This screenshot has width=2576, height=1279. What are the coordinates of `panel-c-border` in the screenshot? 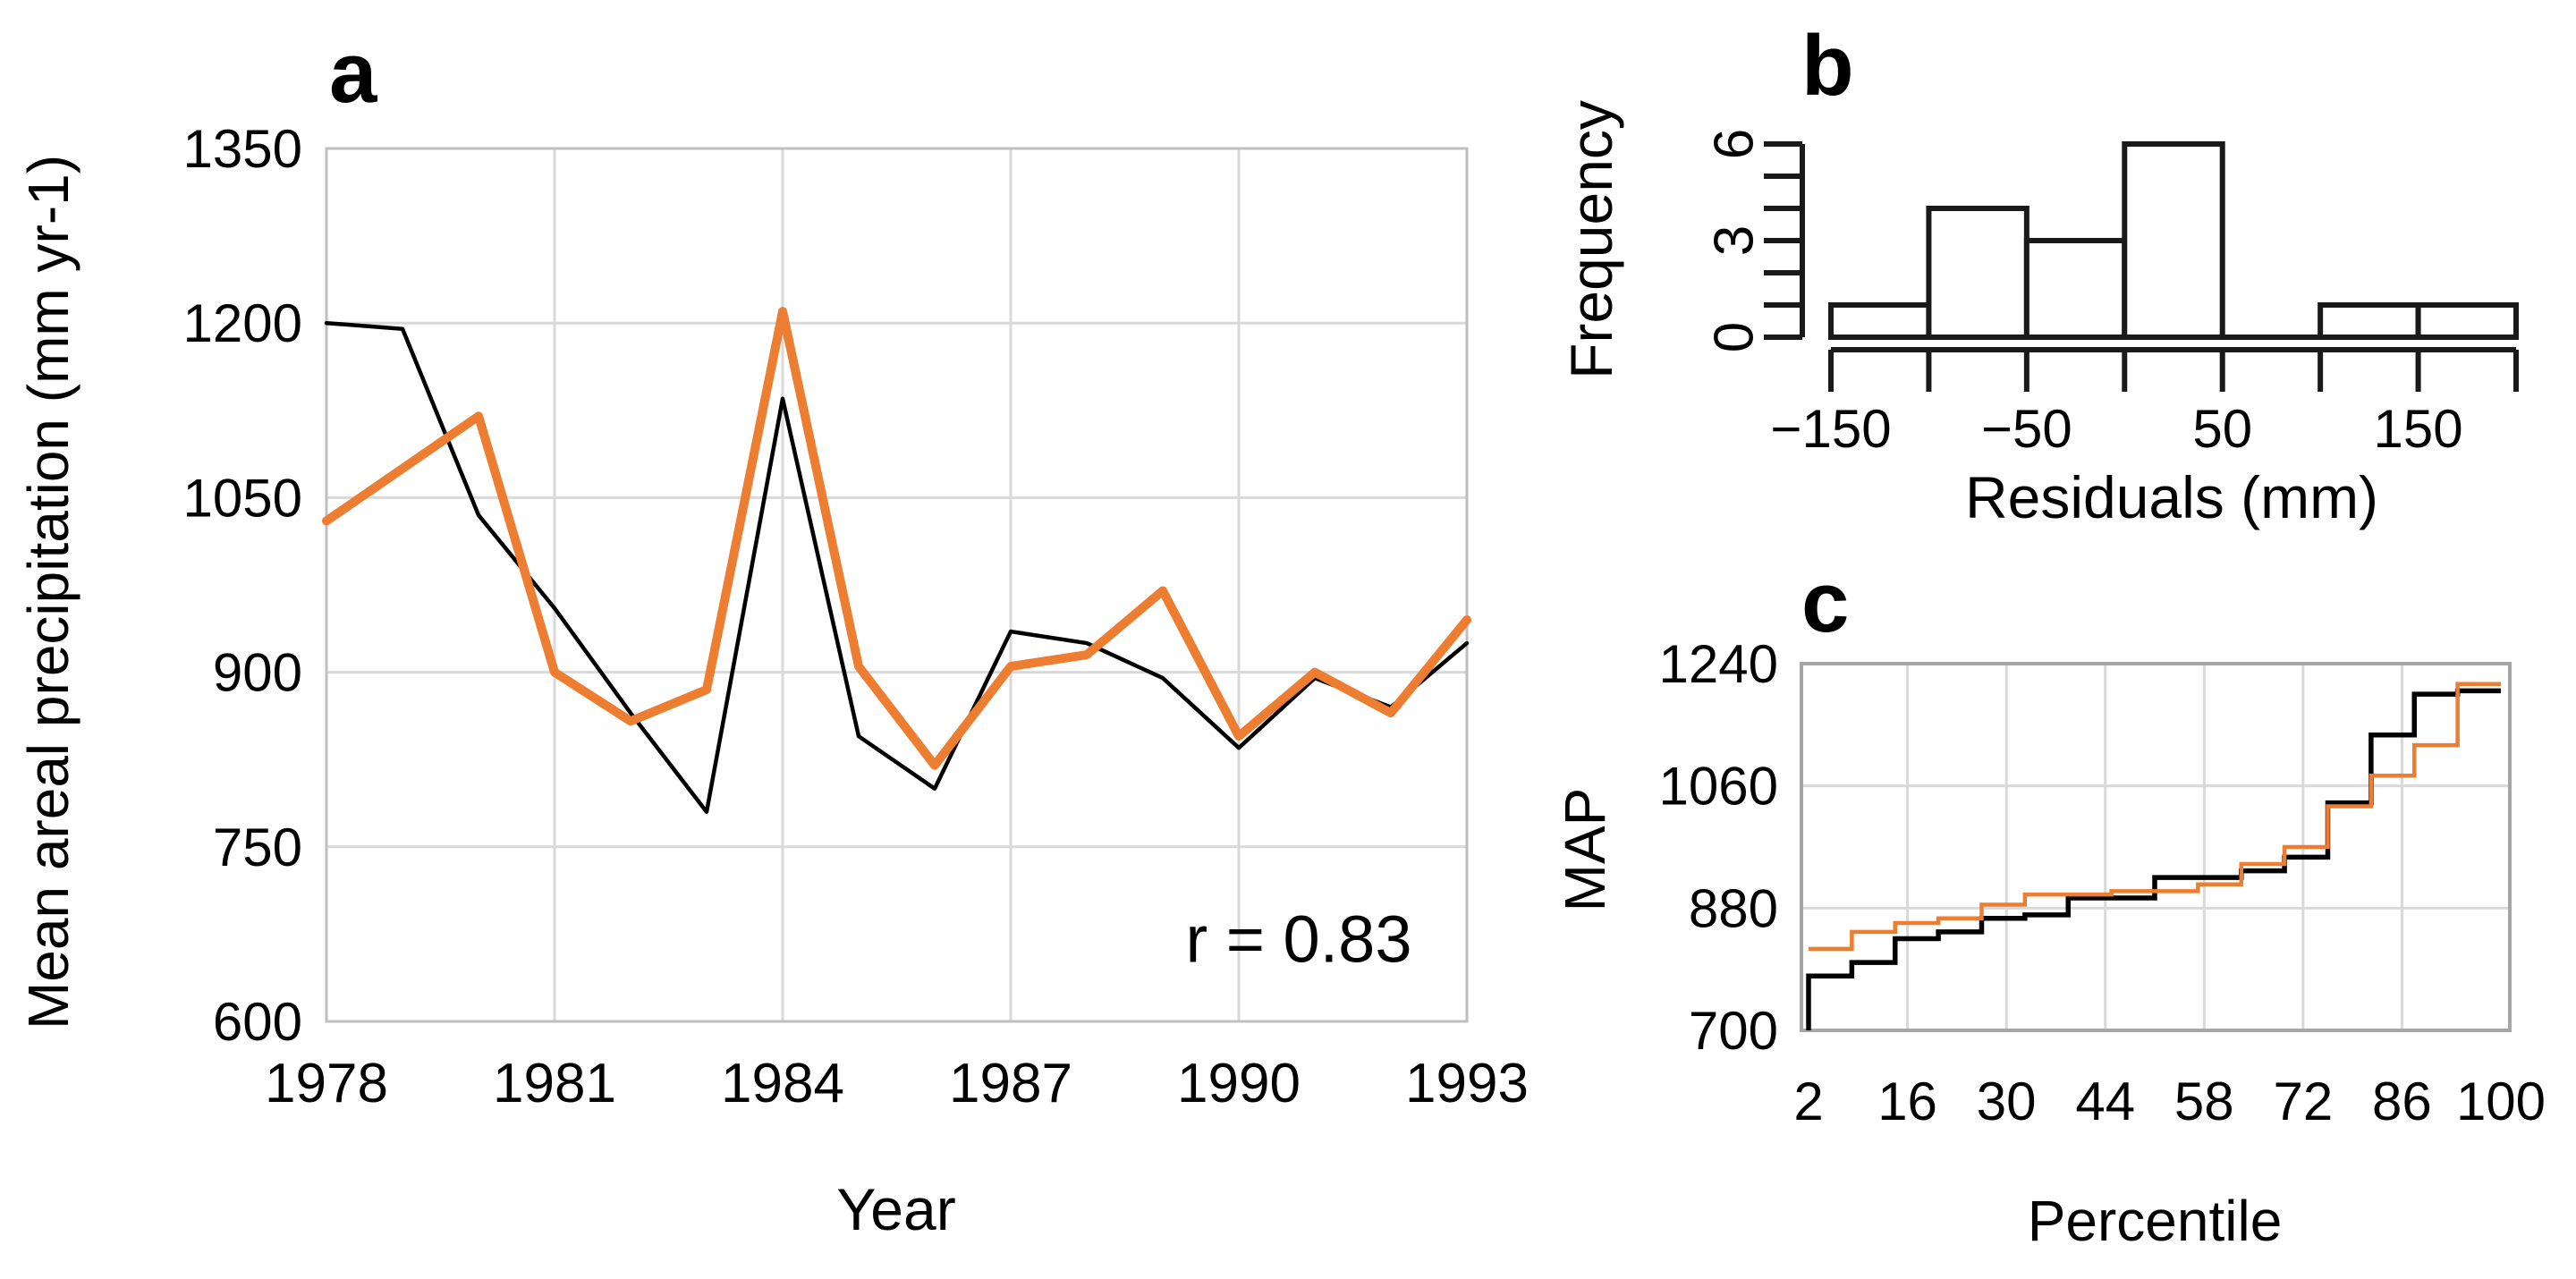 It's located at (2156, 847).